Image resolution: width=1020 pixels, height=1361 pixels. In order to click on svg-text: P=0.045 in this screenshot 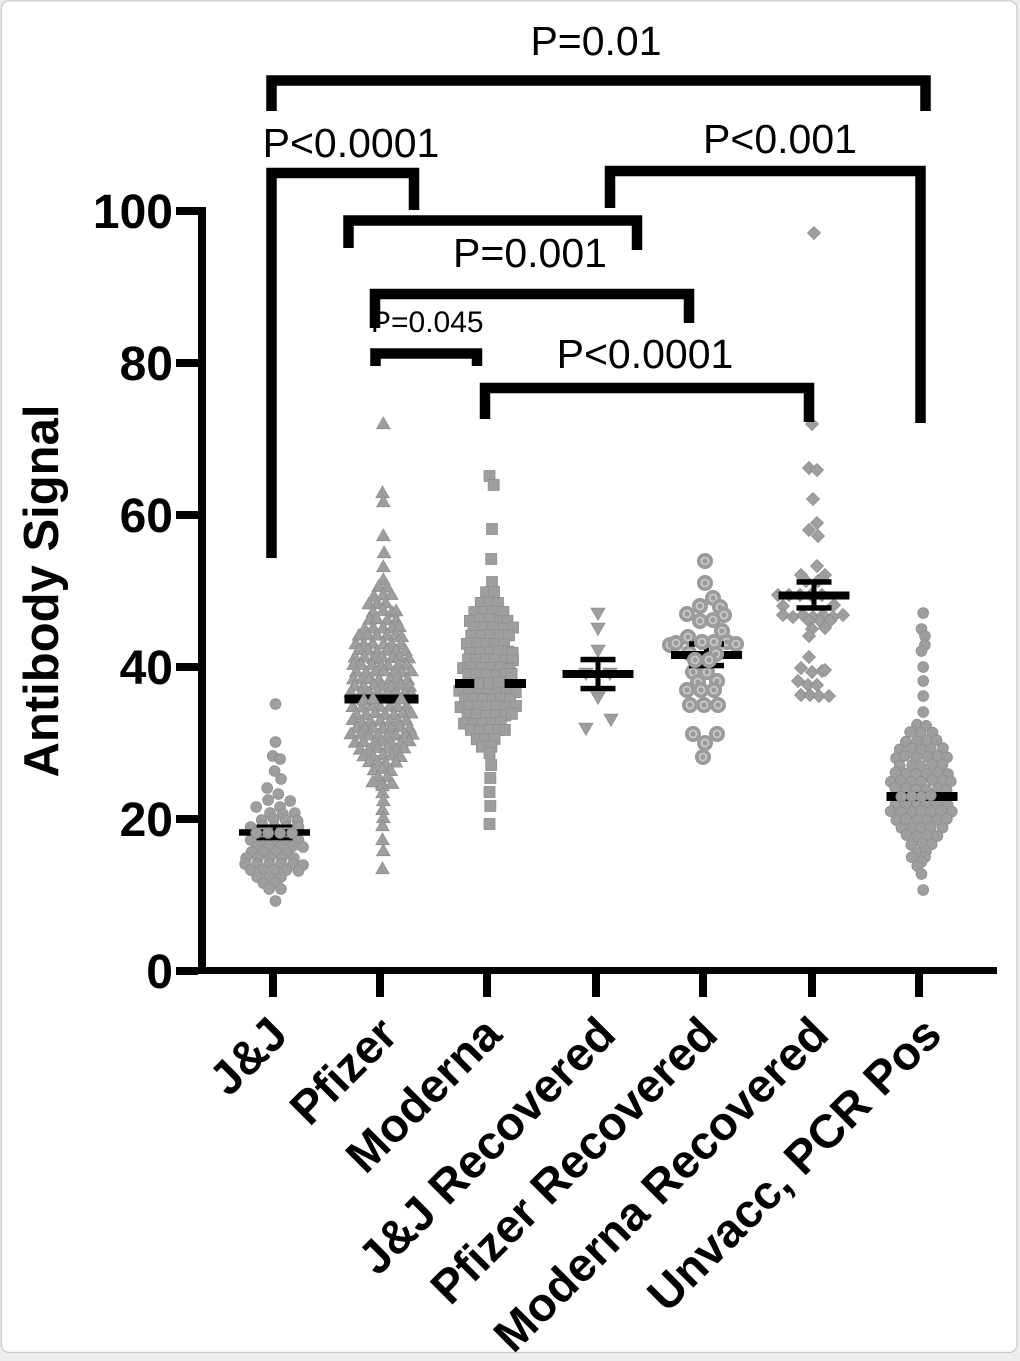, I will do `click(427, 322)`.